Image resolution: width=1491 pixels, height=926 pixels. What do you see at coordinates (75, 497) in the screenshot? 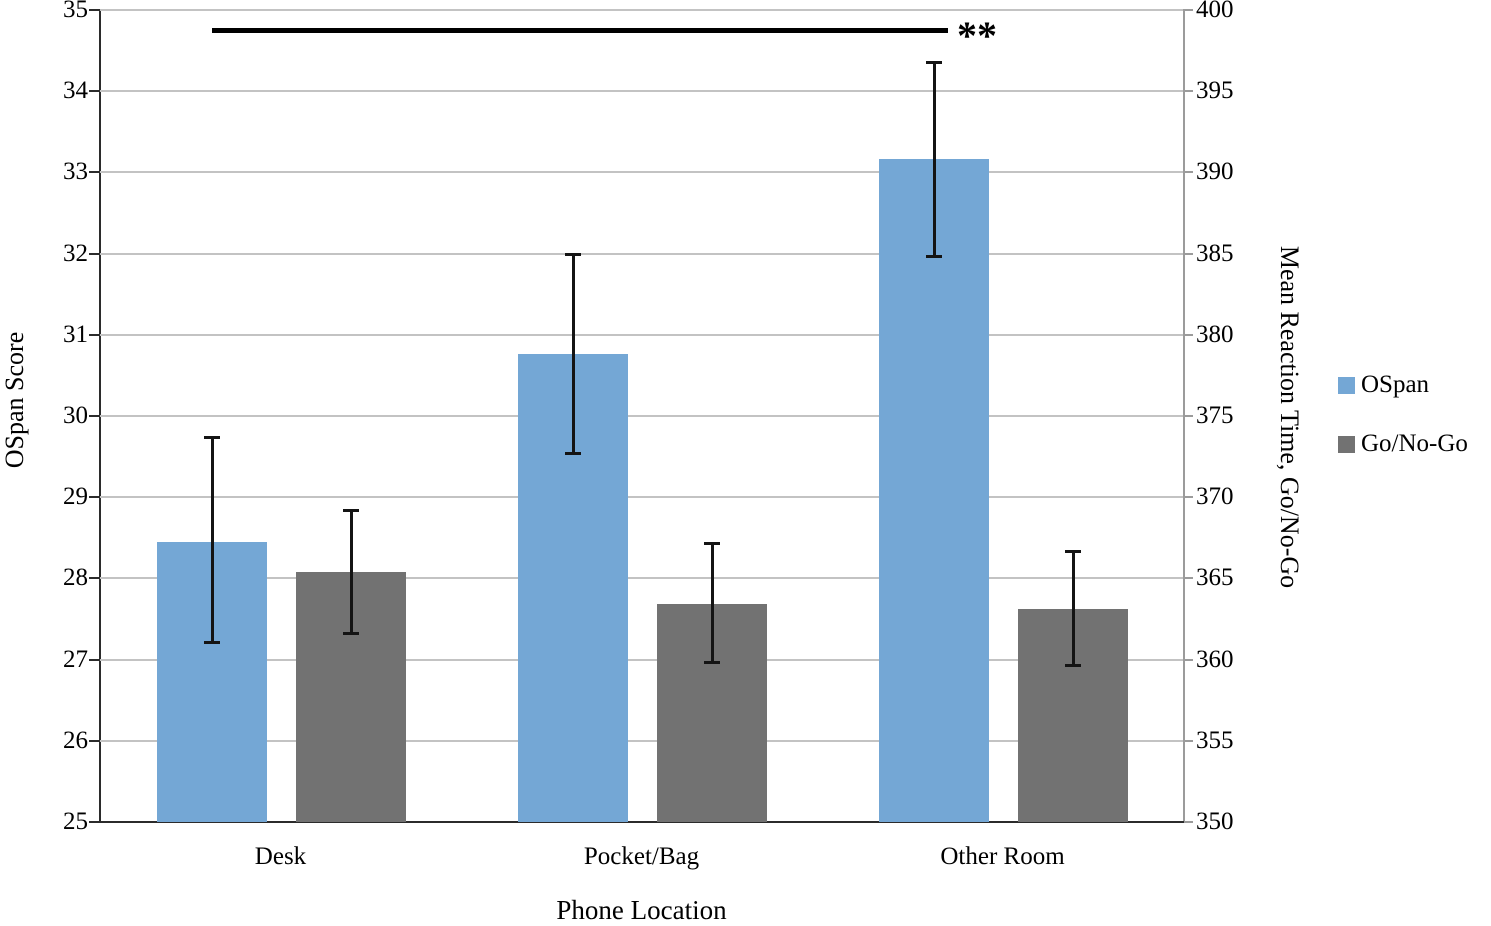
I see `left-axis-tick-label: 29` at bounding box center [75, 497].